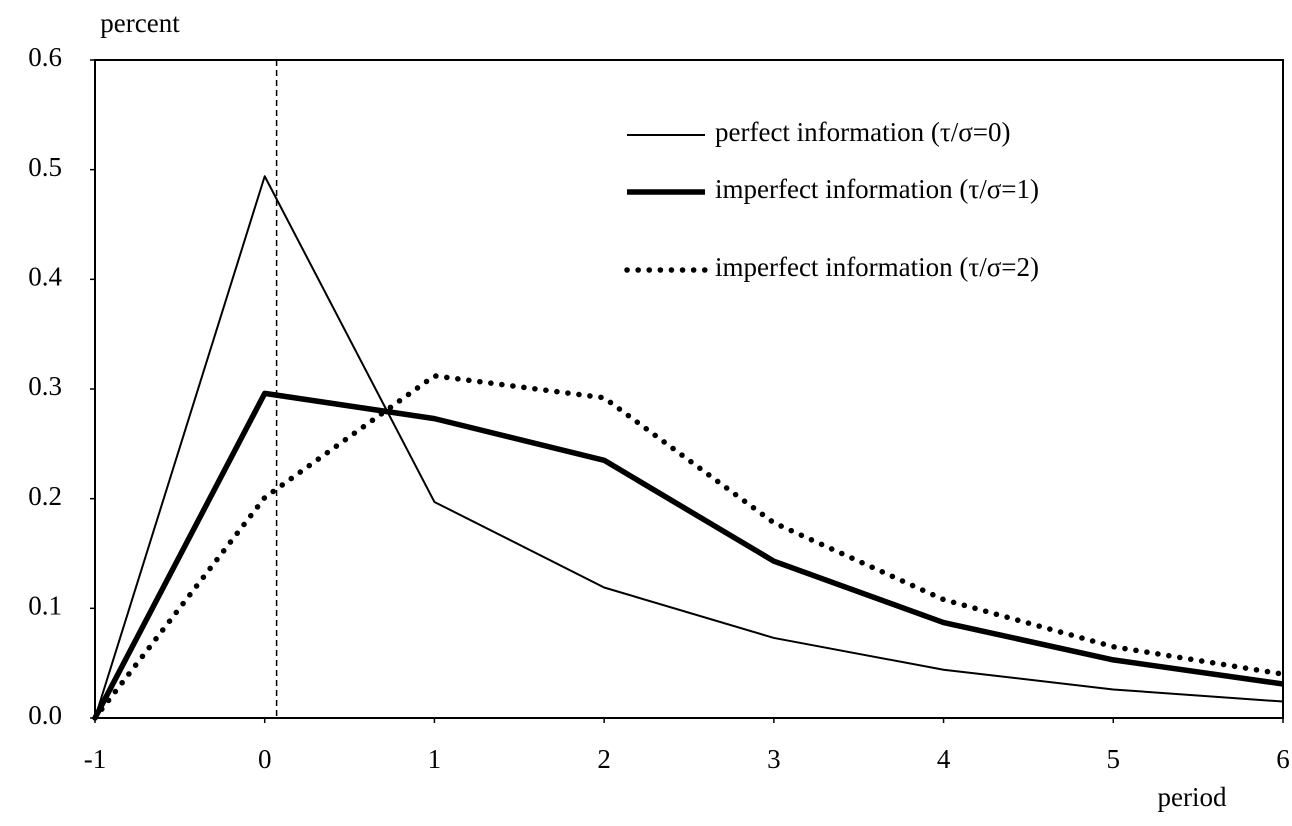  I want to click on legend-label: imperfect information (τ/σ=1), so click(877, 189).